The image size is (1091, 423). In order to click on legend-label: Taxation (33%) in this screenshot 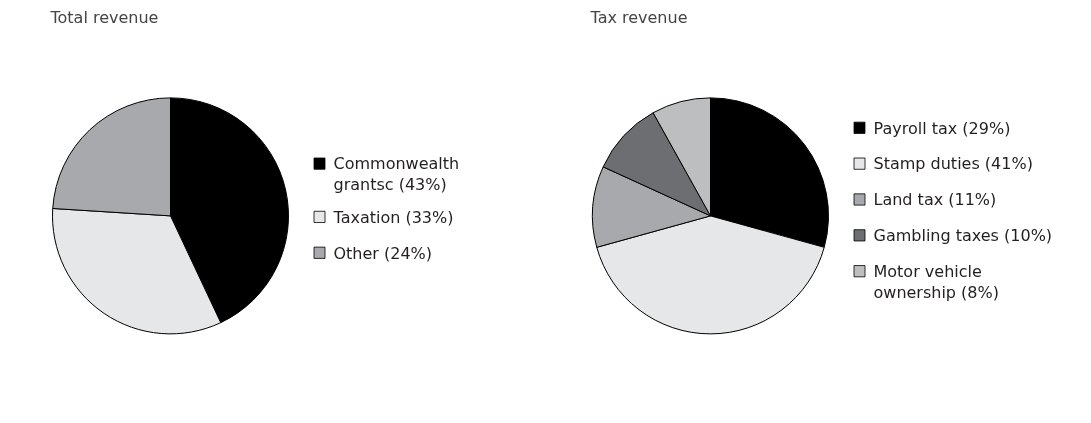, I will do `click(393, 217)`.